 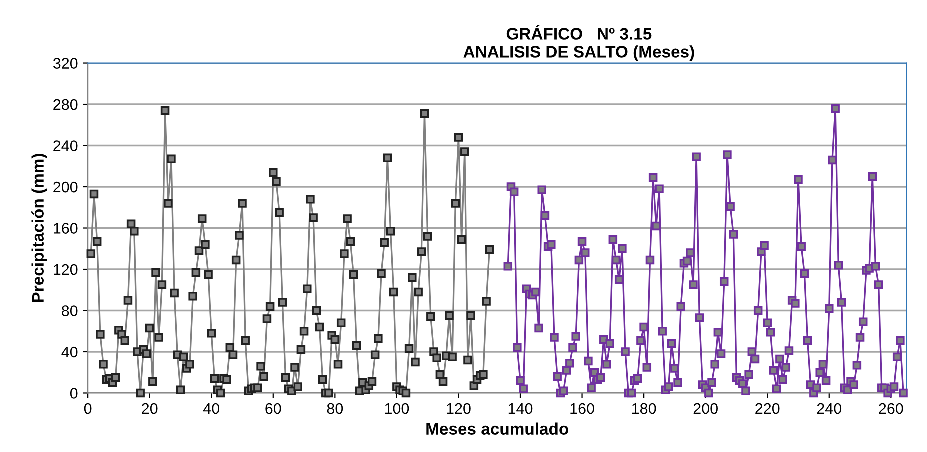 What do you see at coordinates (644, 408) in the screenshot?
I see `x-tick-label: 180` at bounding box center [644, 408].